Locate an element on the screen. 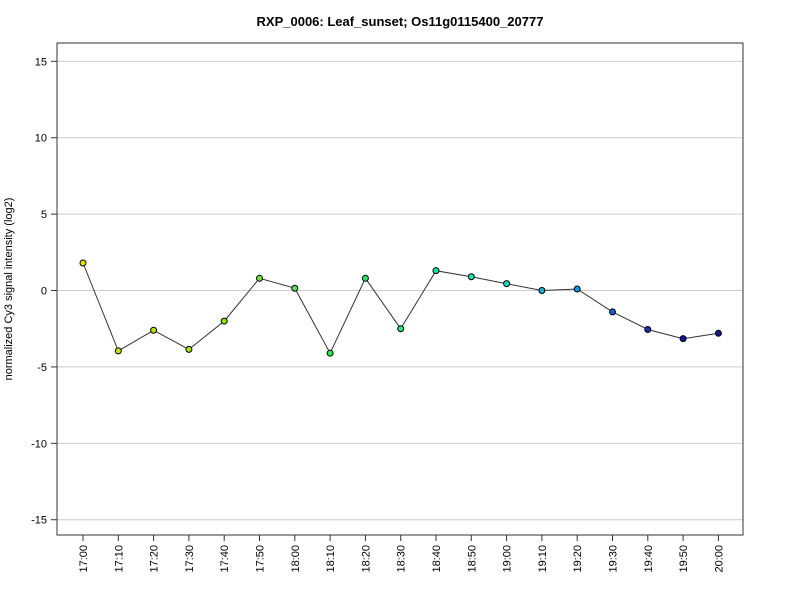 The width and height of the screenshot is (800, 600). y-tick-label: -10 is located at coordinates (39, 444).